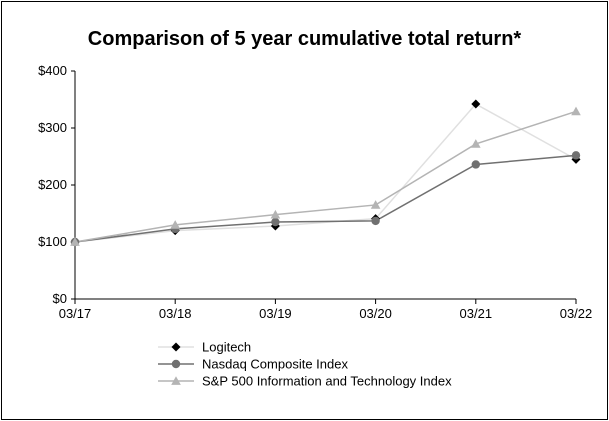 The height and width of the screenshot is (421, 609). What do you see at coordinates (60, 298) in the screenshot?
I see `y-tick-label: $0` at bounding box center [60, 298].